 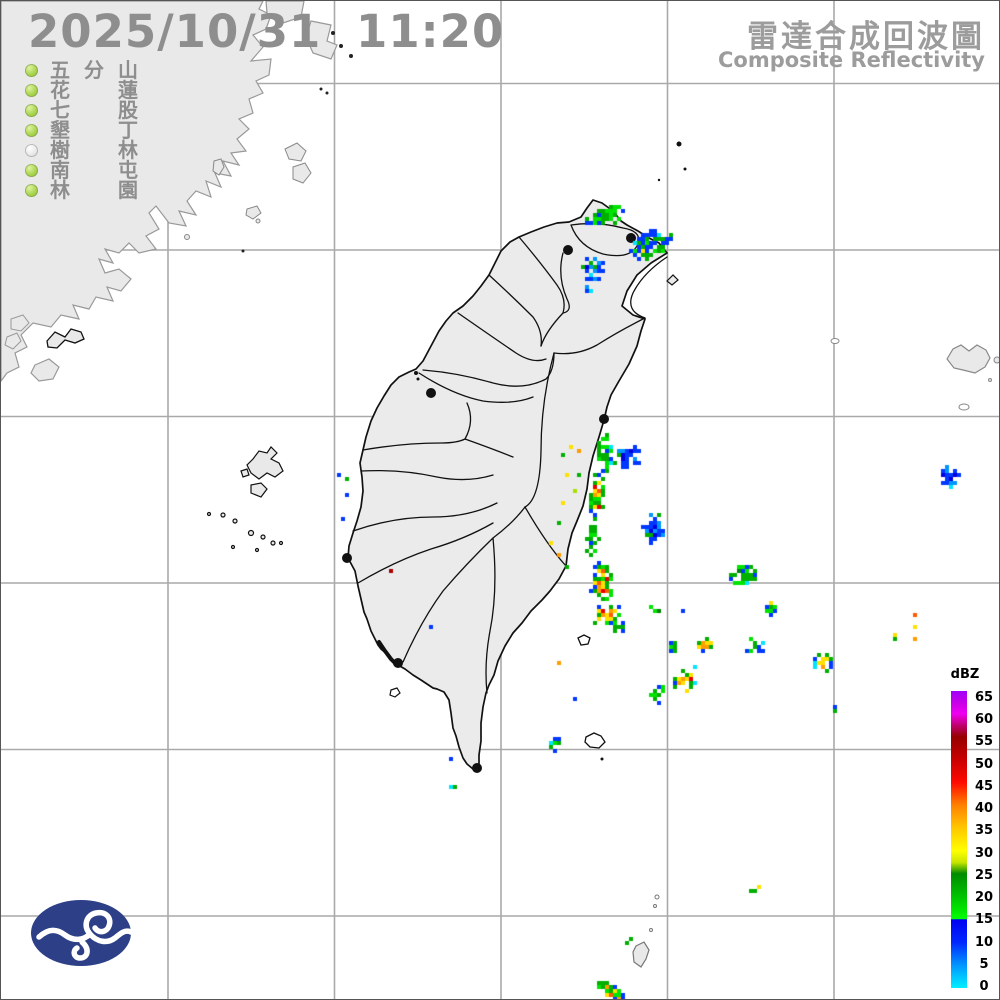 What do you see at coordinates (984, 920) in the screenshot?
I see `colorbar-tick-label: 15` at bounding box center [984, 920].